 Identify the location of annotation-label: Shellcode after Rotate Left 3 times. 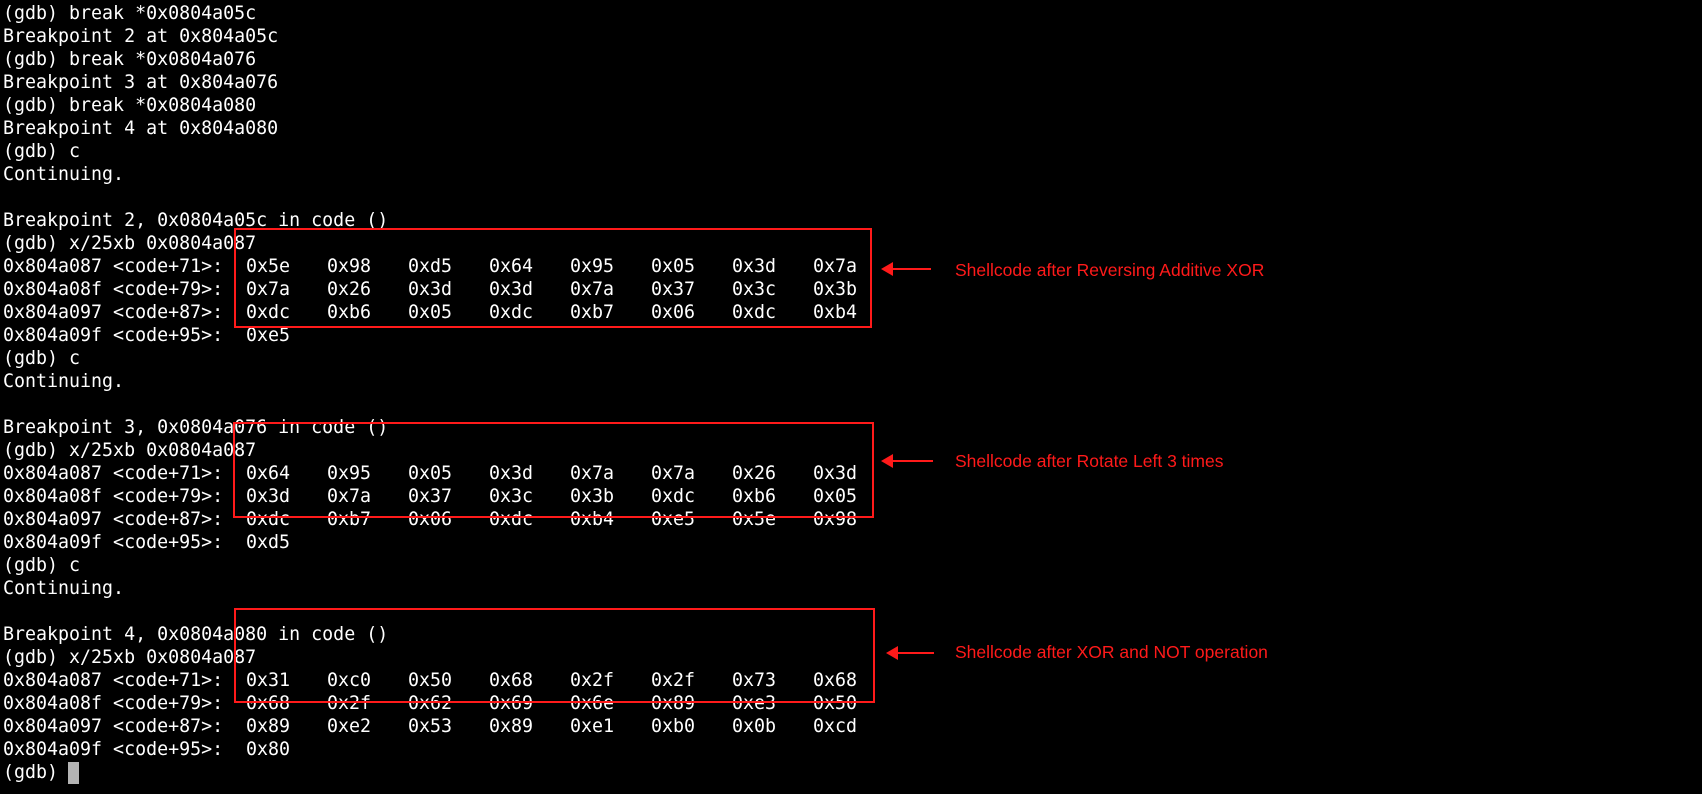
(1089, 461).